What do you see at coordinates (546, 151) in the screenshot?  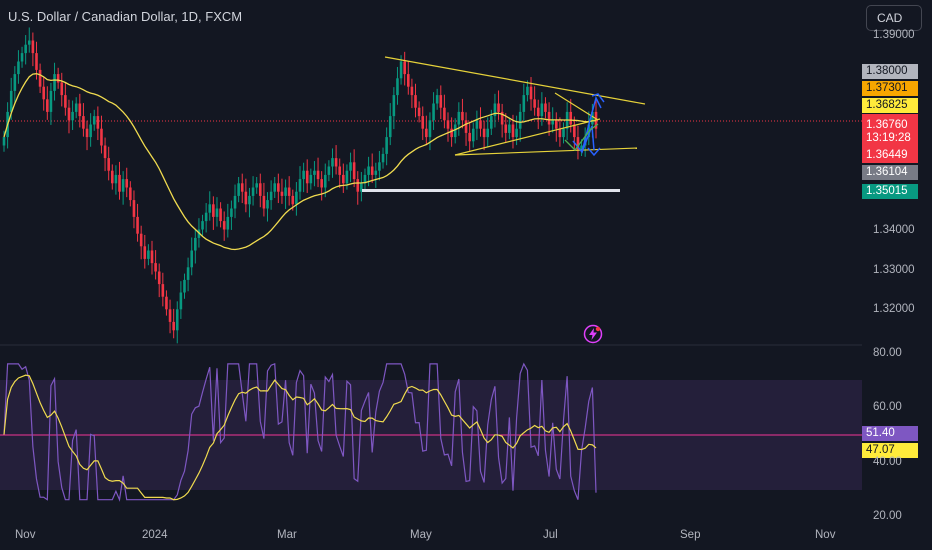 I see `lower-trendline` at bounding box center [546, 151].